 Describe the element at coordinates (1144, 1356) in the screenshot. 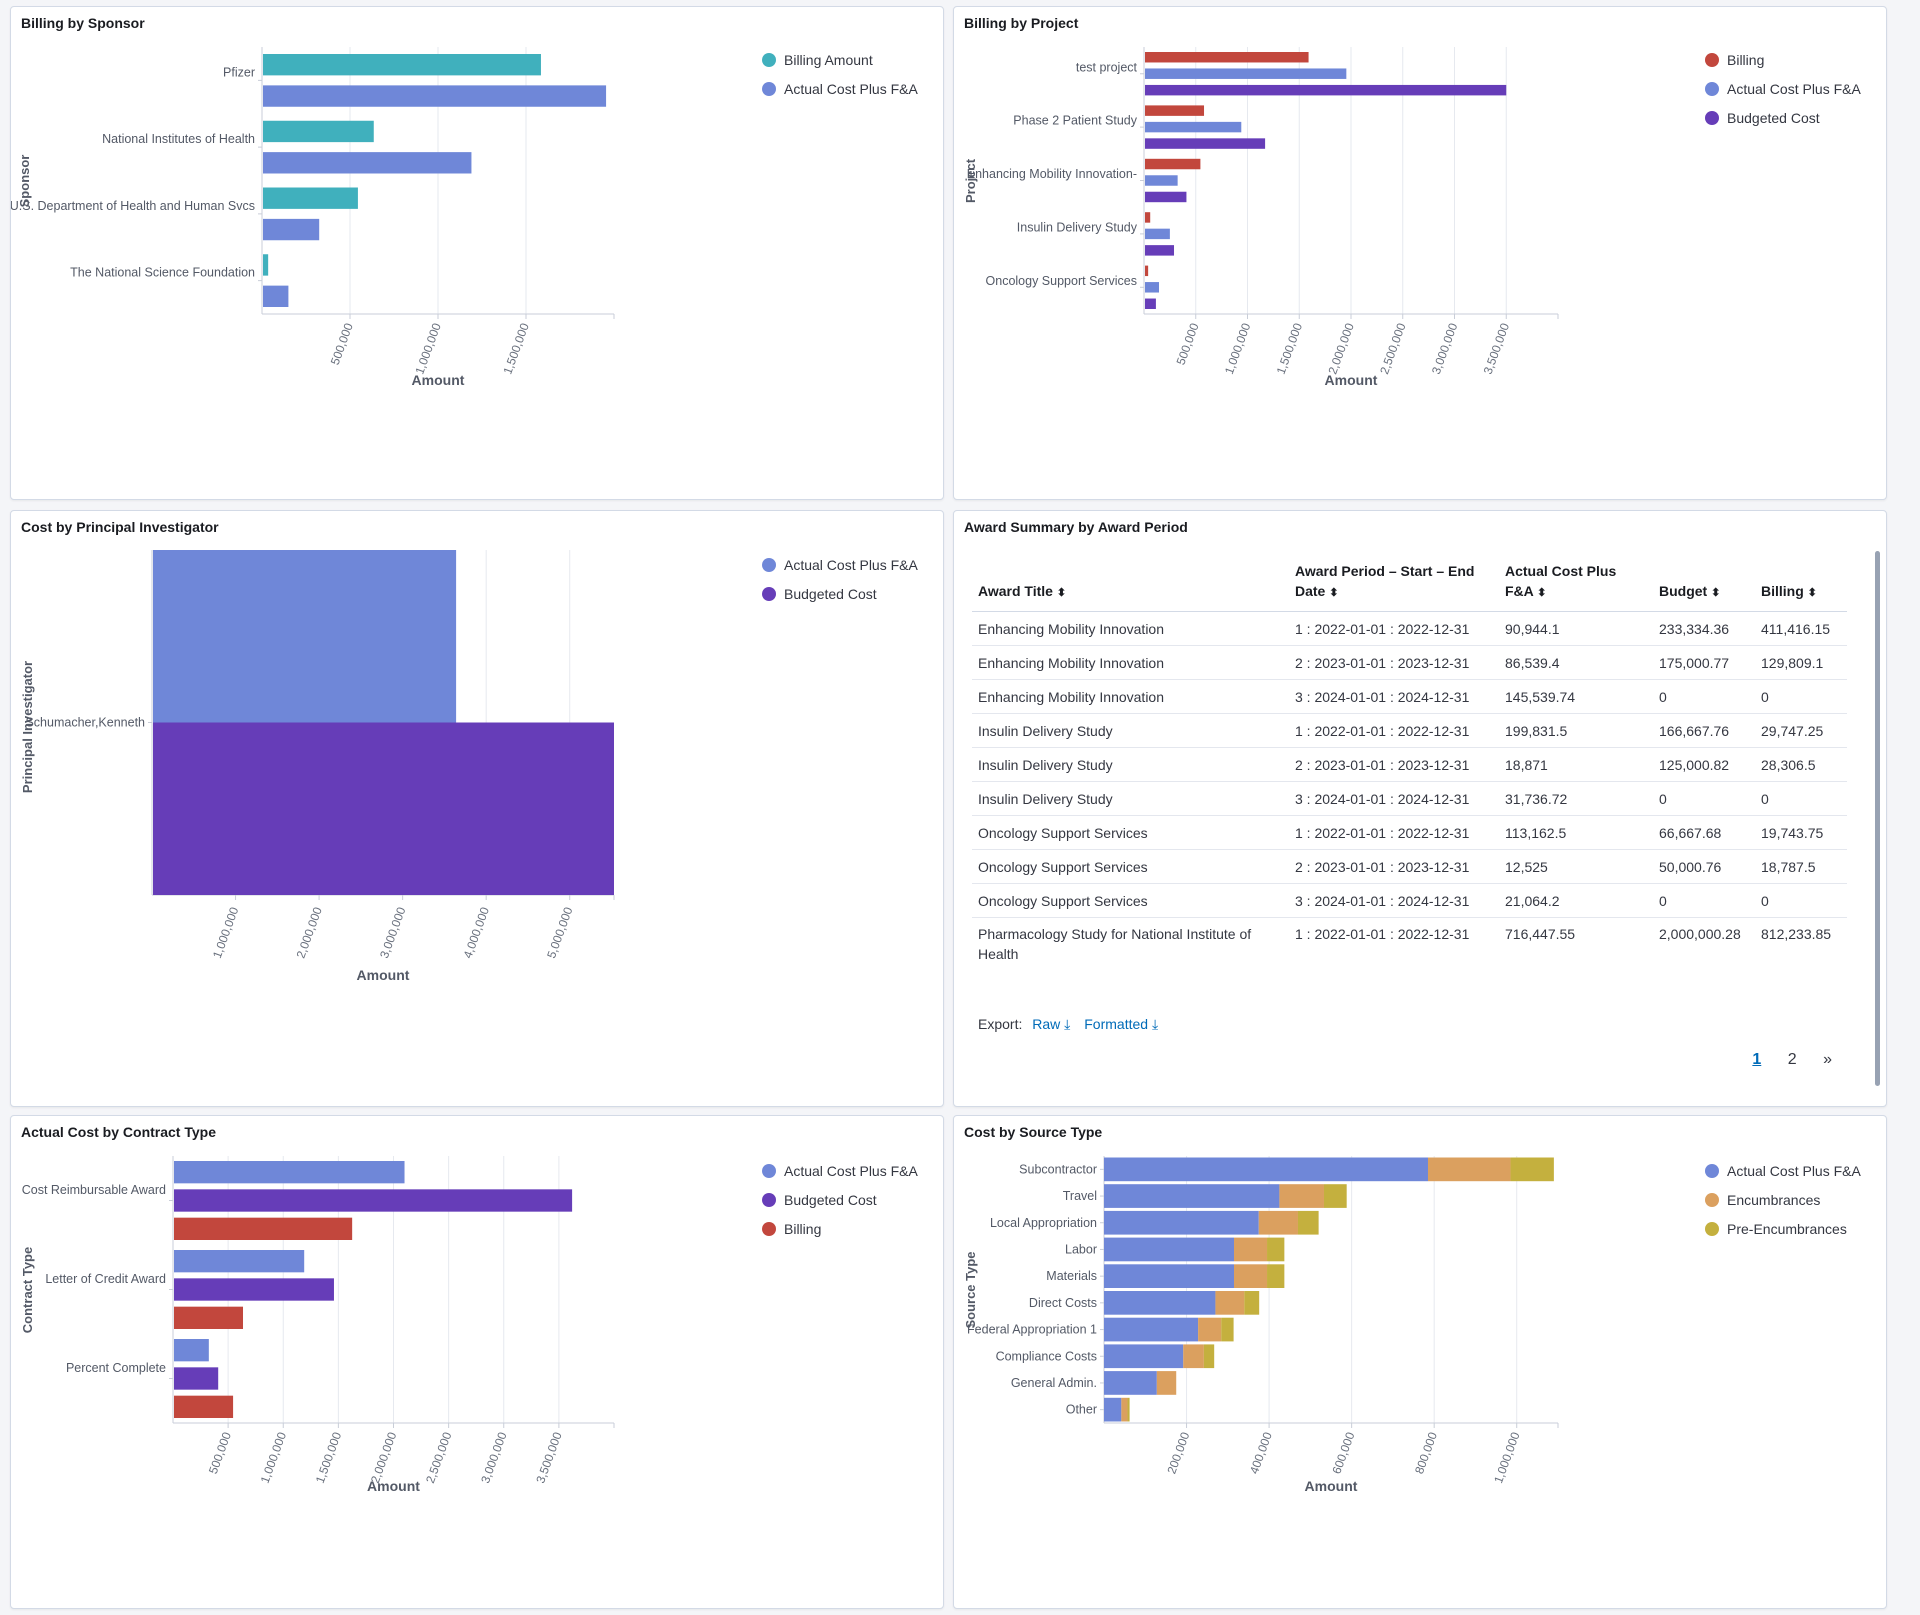

I see `bar-actual-cost-plus-f-a-compliance-costs` at that location.